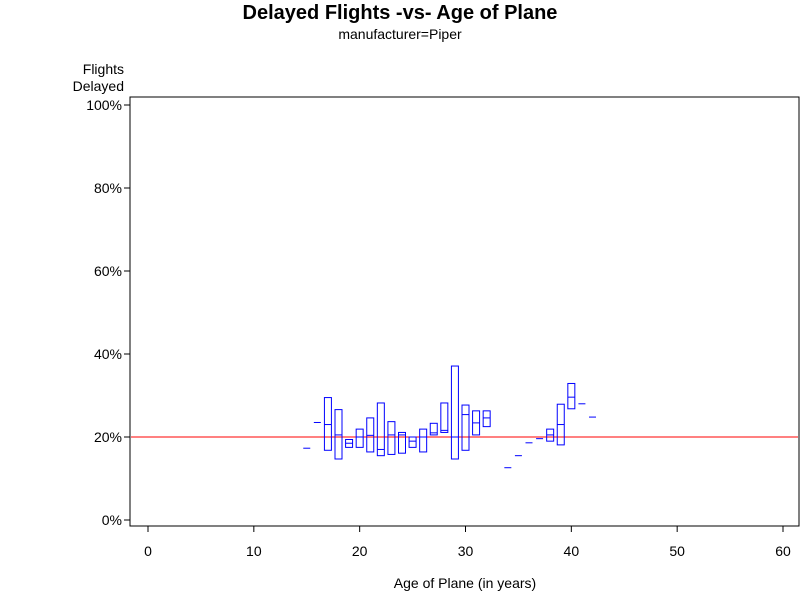 The image size is (800, 600). Describe the element at coordinates (360, 551) in the screenshot. I see `x-tick-label: 20` at that location.